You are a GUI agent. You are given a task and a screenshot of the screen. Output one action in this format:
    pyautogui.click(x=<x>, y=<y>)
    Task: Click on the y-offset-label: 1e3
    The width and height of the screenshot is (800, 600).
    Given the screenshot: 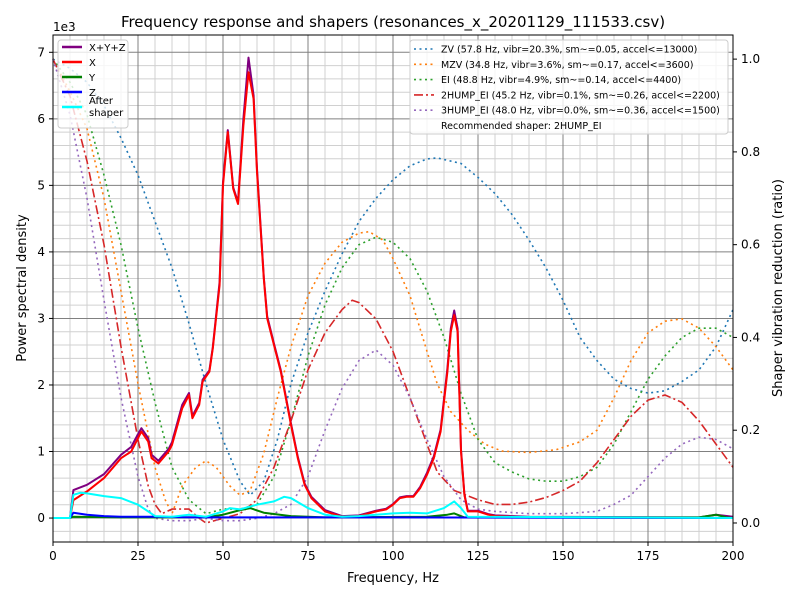 What is the action you would take?
    pyautogui.click(x=64, y=27)
    